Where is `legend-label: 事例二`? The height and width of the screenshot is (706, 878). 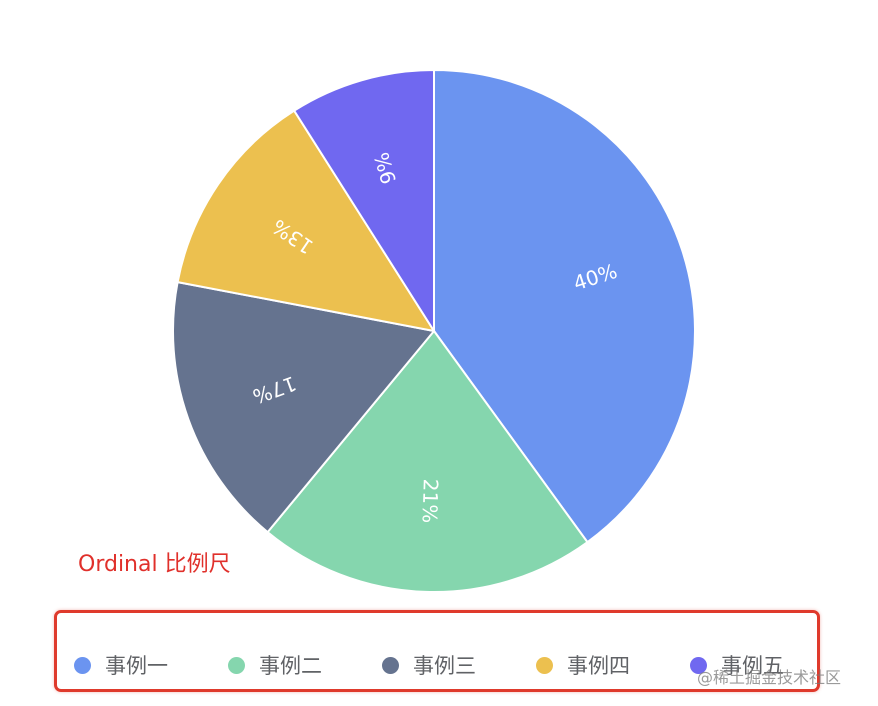 legend-label: 事例二 is located at coordinates (290, 666).